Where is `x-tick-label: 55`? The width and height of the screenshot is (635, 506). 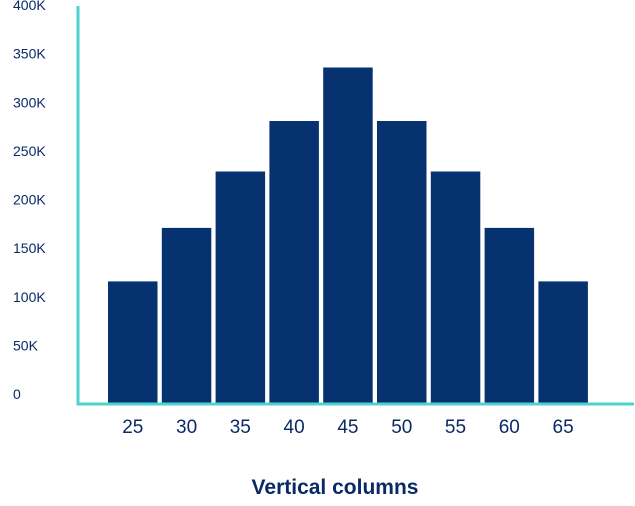 x-tick-label: 55 is located at coordinates (455, 427).